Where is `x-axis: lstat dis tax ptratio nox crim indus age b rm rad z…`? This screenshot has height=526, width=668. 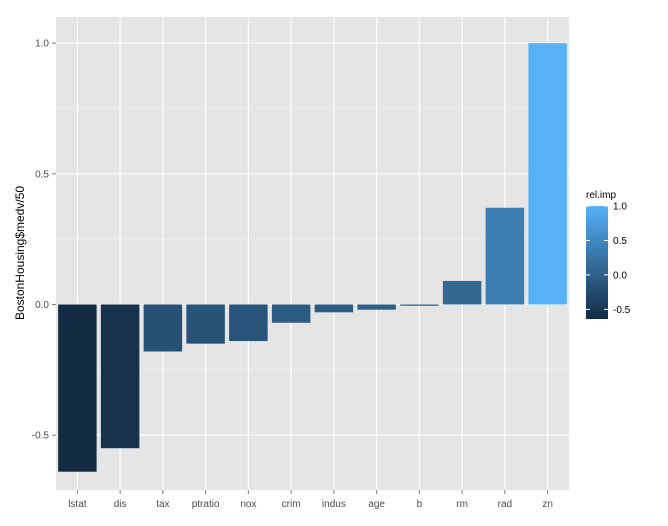 x-axis: lstat dis tax ptratio nox crim indus age b rm rad z… is located at coordinates (310, 500).